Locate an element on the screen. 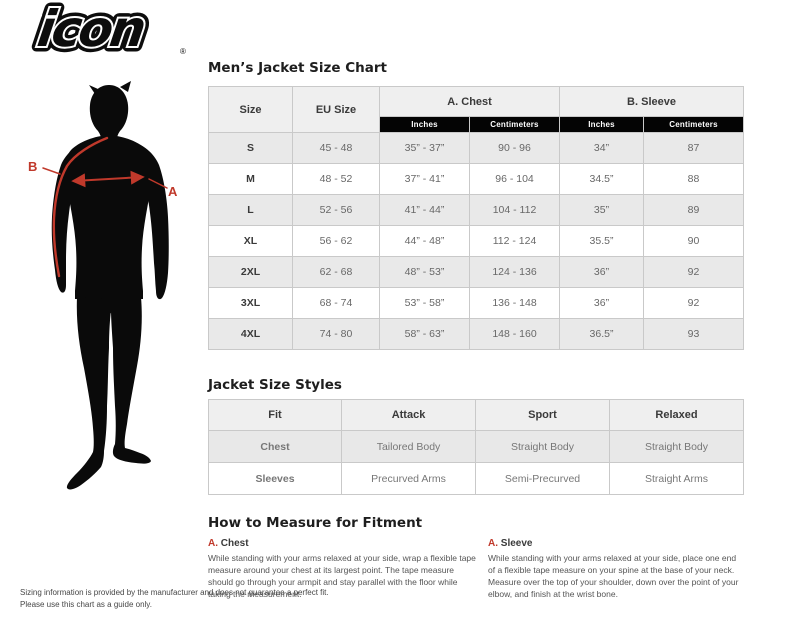 This screenshot has height=619, width=800. eu-size-cell: 68 - 74 is located at coordinates (336, 303).